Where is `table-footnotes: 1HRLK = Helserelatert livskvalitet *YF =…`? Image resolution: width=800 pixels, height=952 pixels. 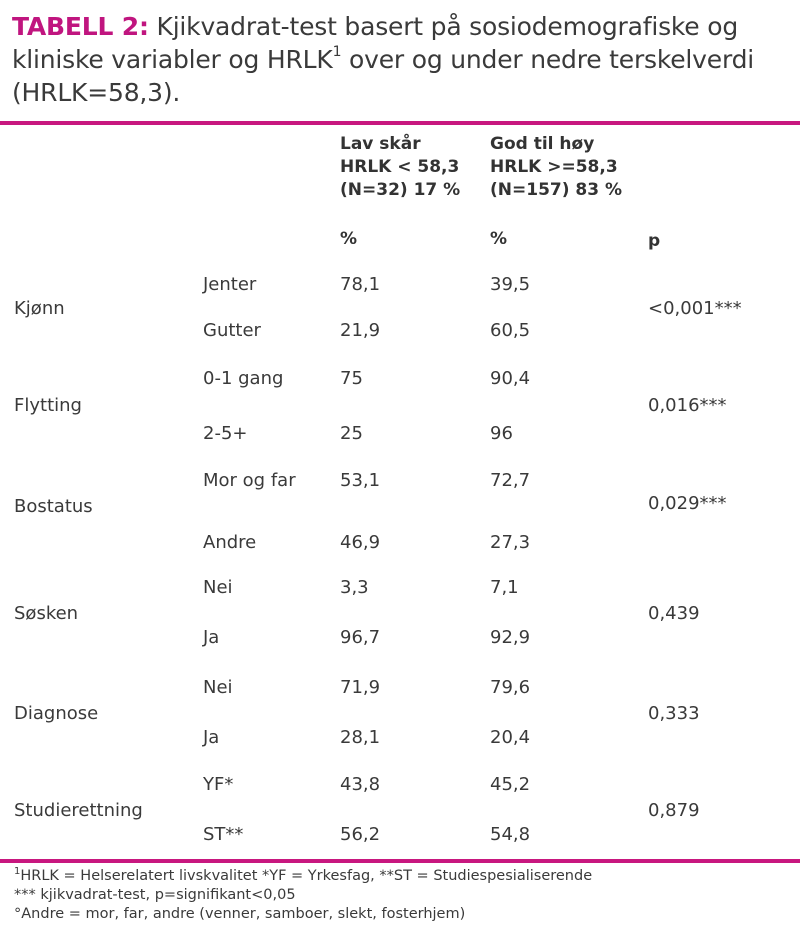 table-footnotes: 1HRLK = Helserelatert livskvalitet *YF =… is located at coordinates (404, 895).